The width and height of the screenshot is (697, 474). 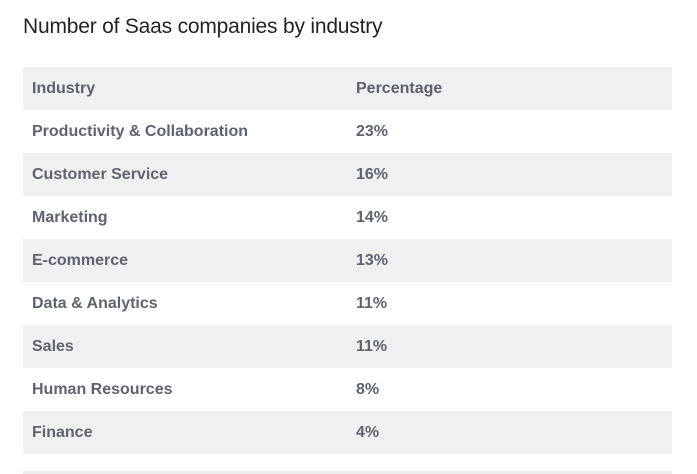 I want to click on table-row: E-commerce 13%, so click(x=347, y=260).